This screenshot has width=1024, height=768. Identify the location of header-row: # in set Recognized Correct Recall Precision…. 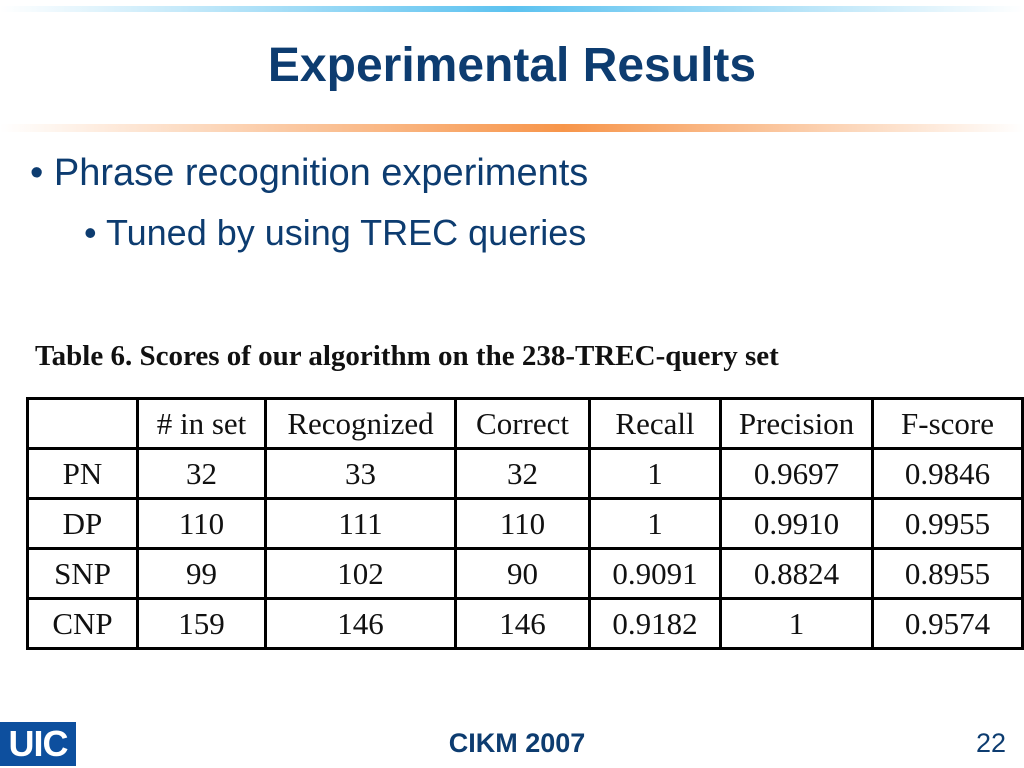
(525, 423).